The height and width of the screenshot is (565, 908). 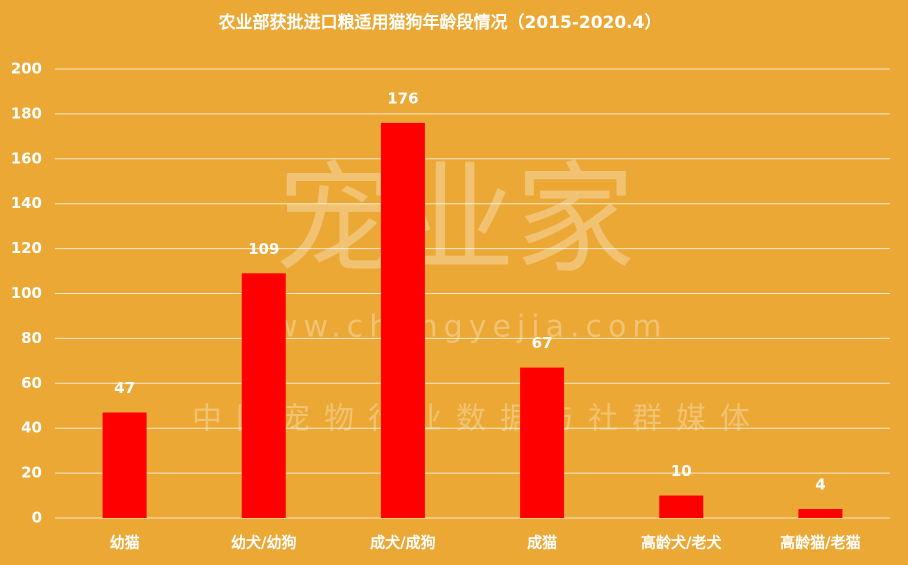 What do you see at coordinates (31, 383) in the screenshot?
I see `y-tick-label: 60` at bounding box center [31, 383].